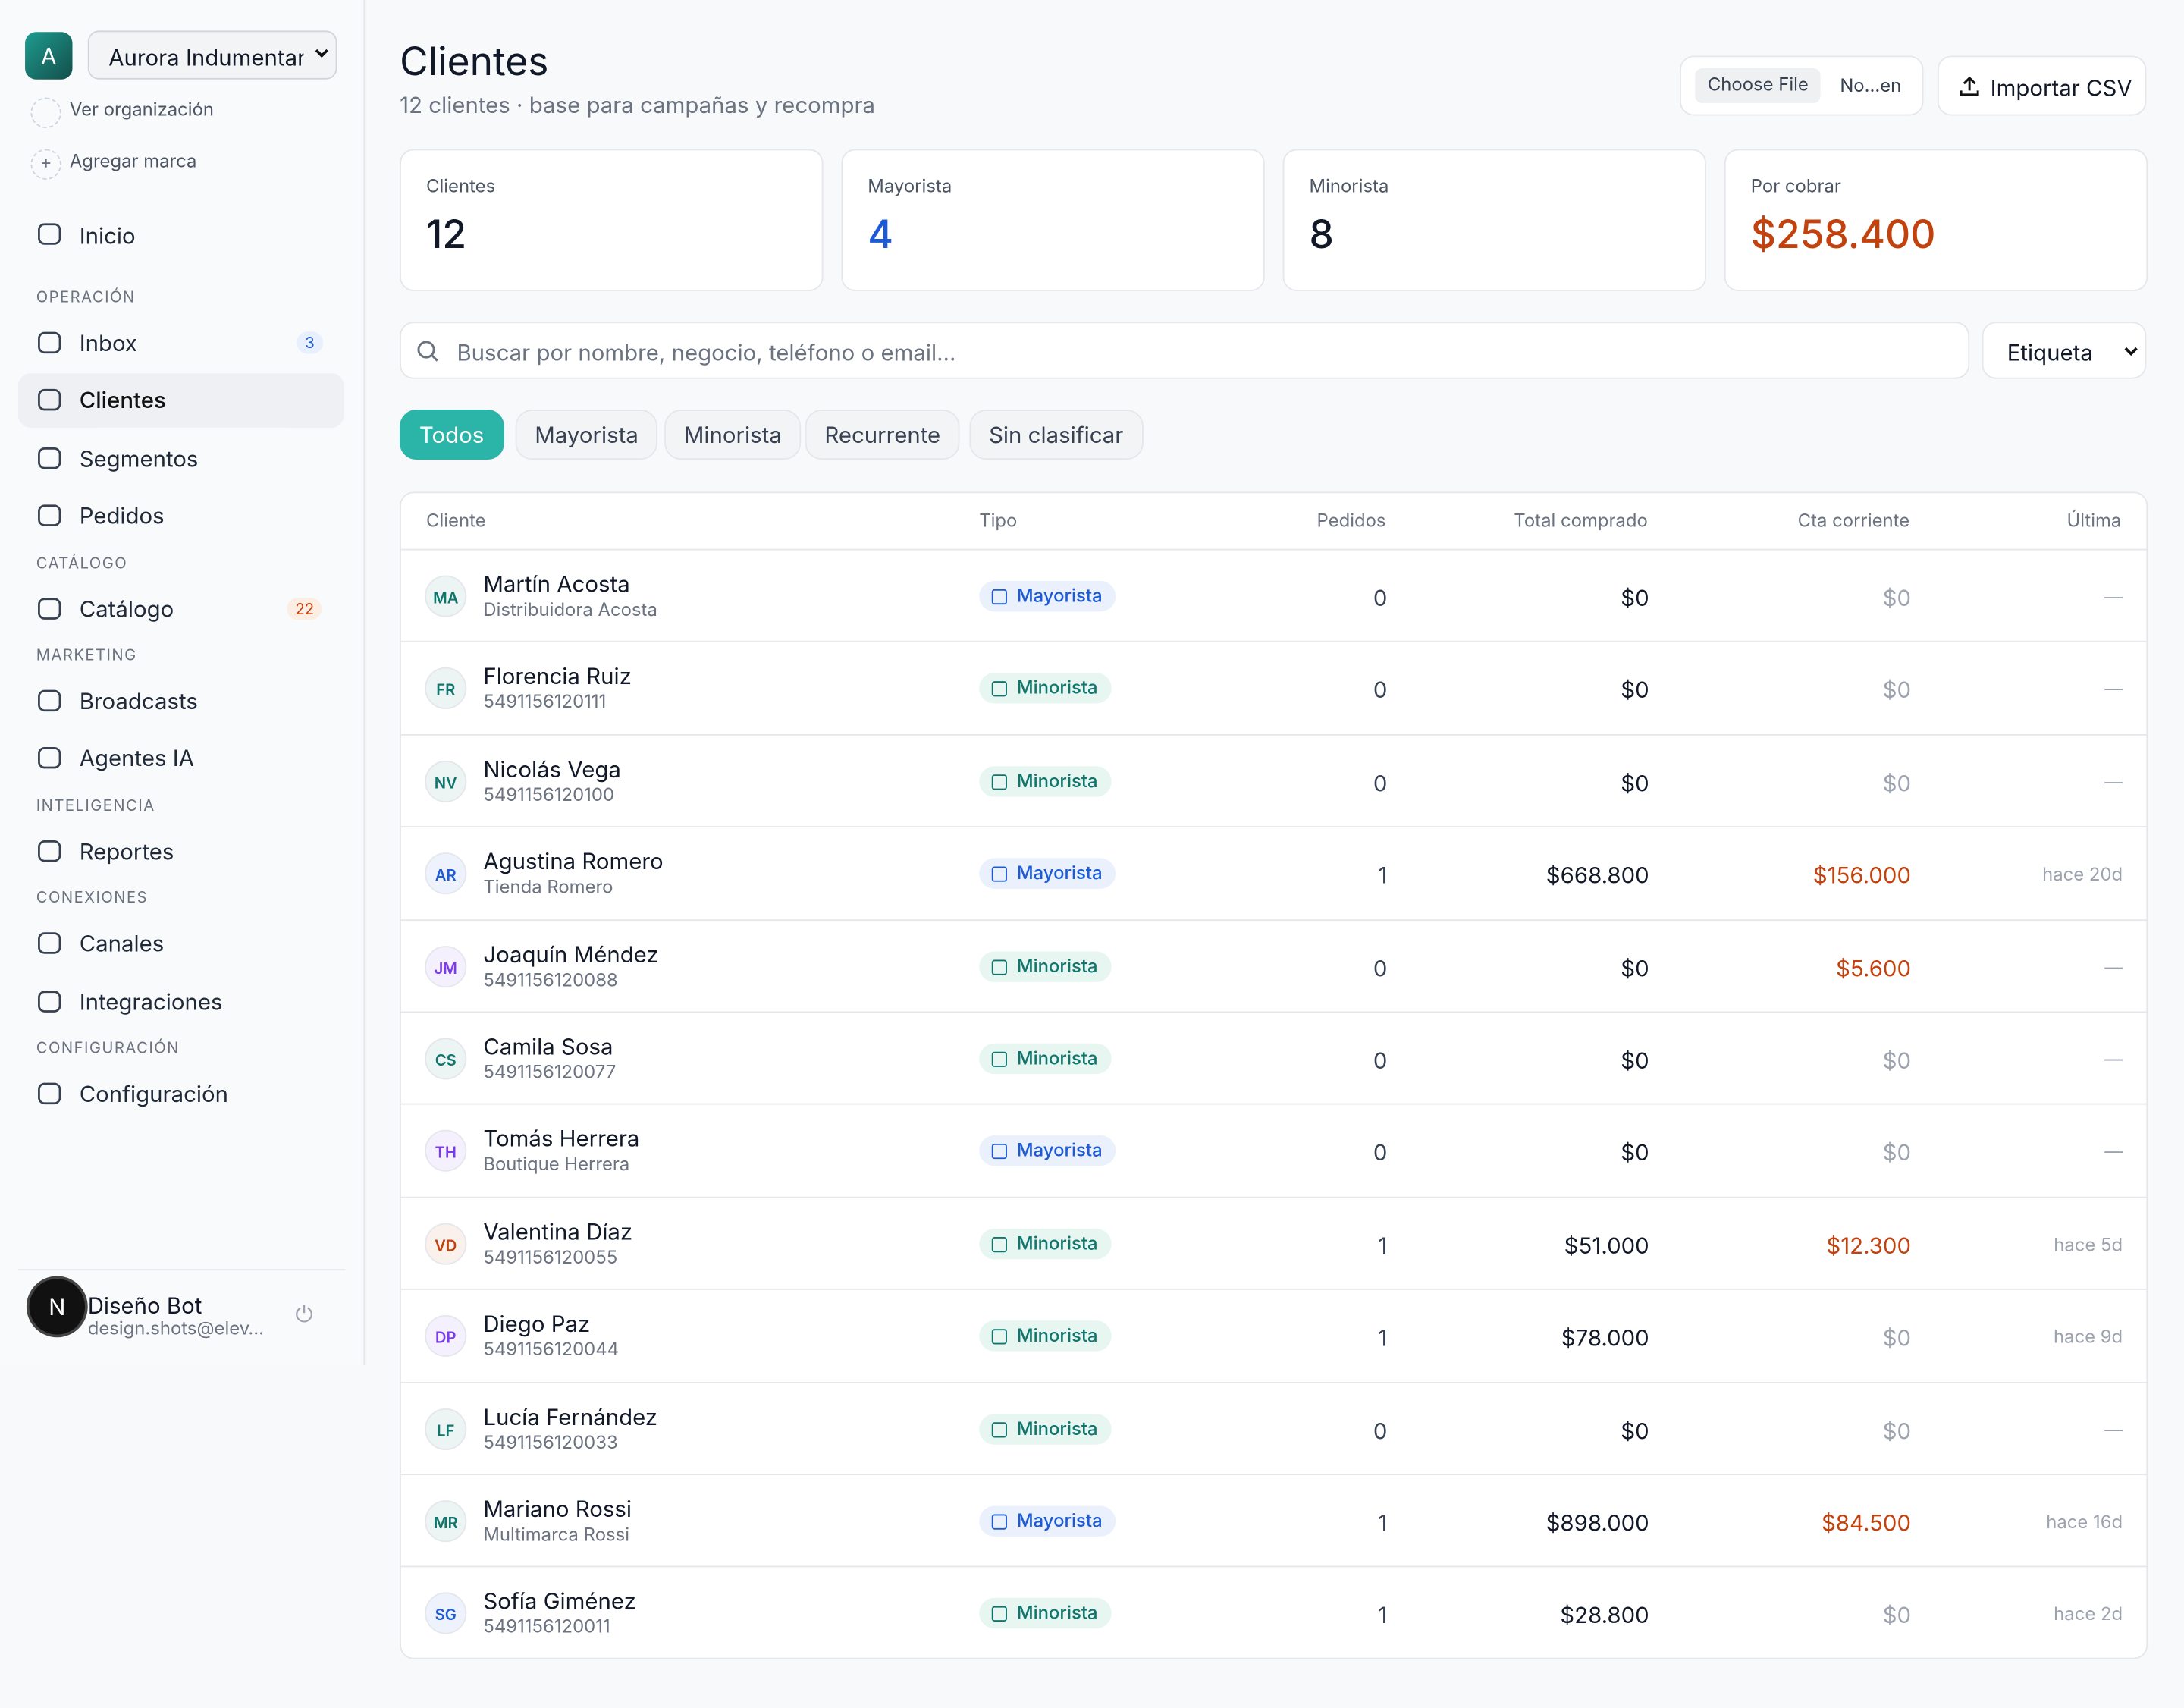 The height and width of the screenshot is (1708, 2184). What do you see at coordinates (2088, 1615) in the screenshot?
I see `last-order: hace 2d` at bounding box center [2088, 1615].